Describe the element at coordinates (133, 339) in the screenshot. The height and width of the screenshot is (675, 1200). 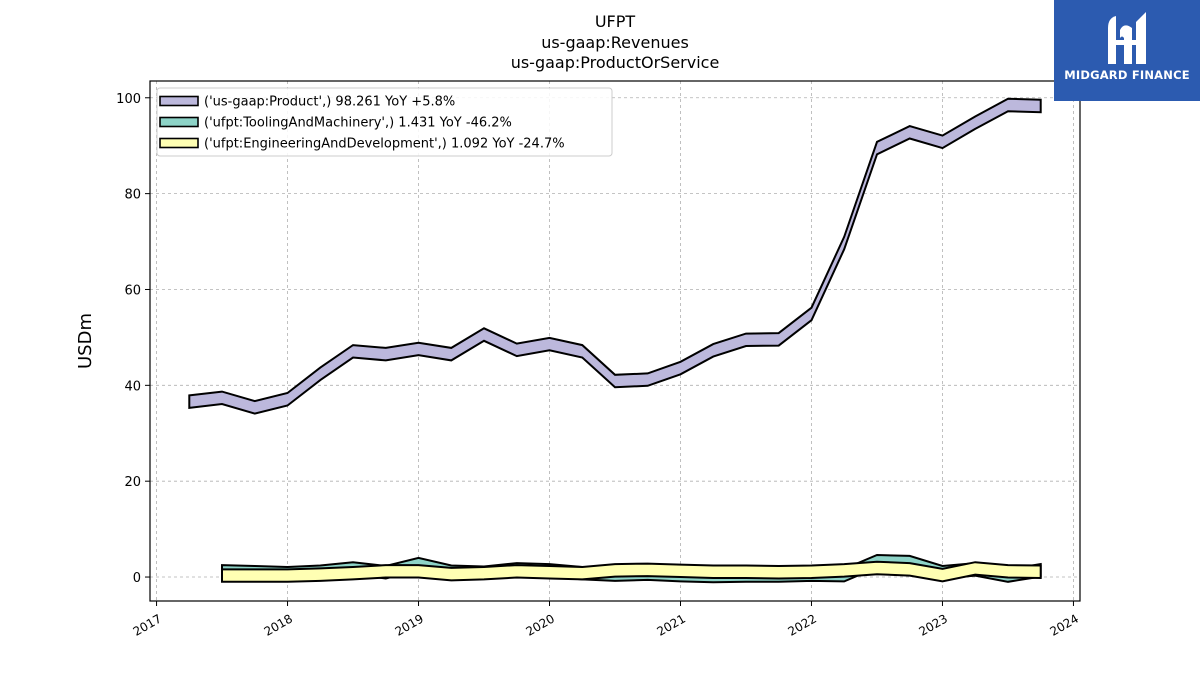
I see `y-axis: 0 20 40 60 80 100` at that location.